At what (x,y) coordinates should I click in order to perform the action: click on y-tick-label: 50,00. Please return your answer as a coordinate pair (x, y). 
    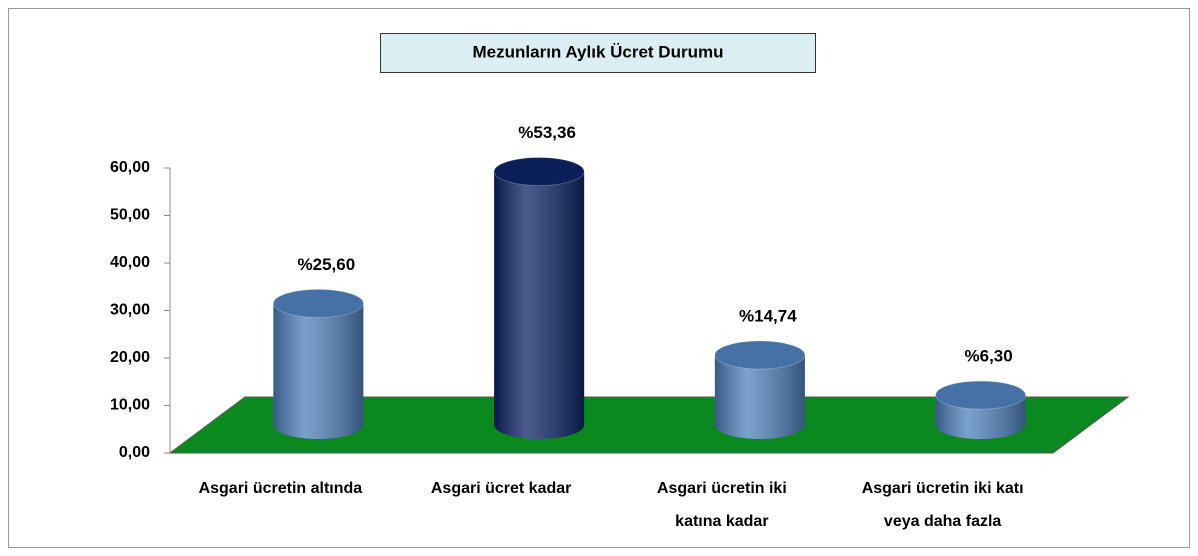
    Looking at the image, I should click on (130, 215).